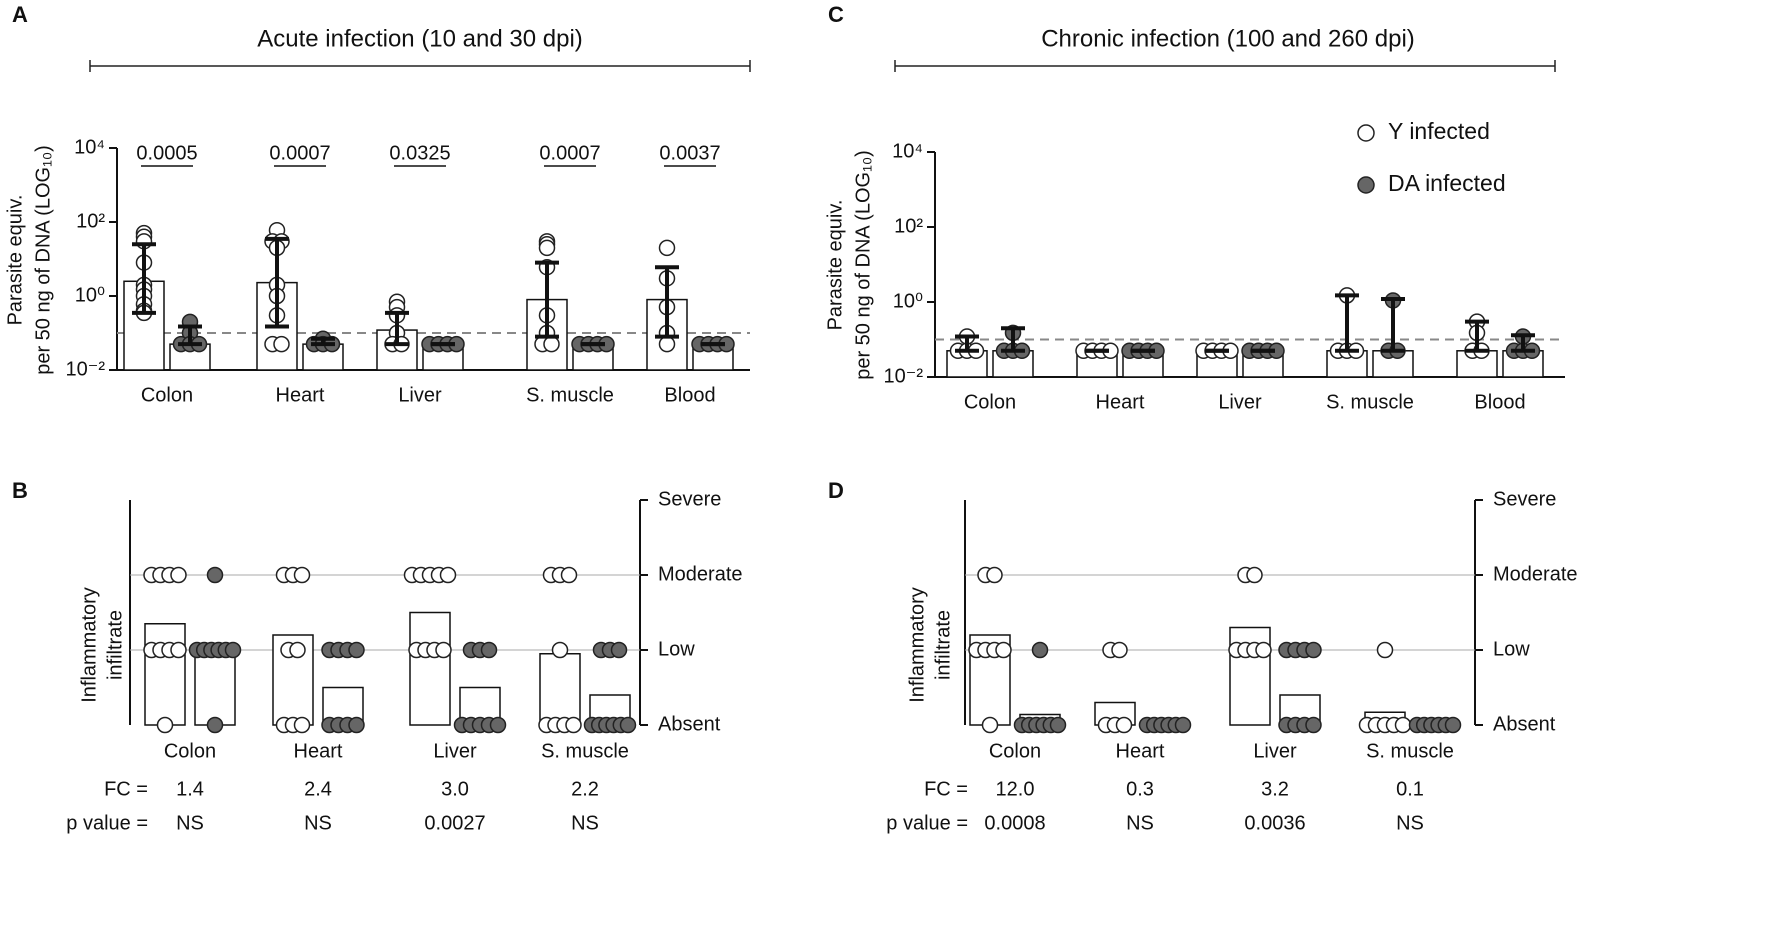 The image size is (1772, 944). I want to click on p-value: 0.0027, so click(454, 823).